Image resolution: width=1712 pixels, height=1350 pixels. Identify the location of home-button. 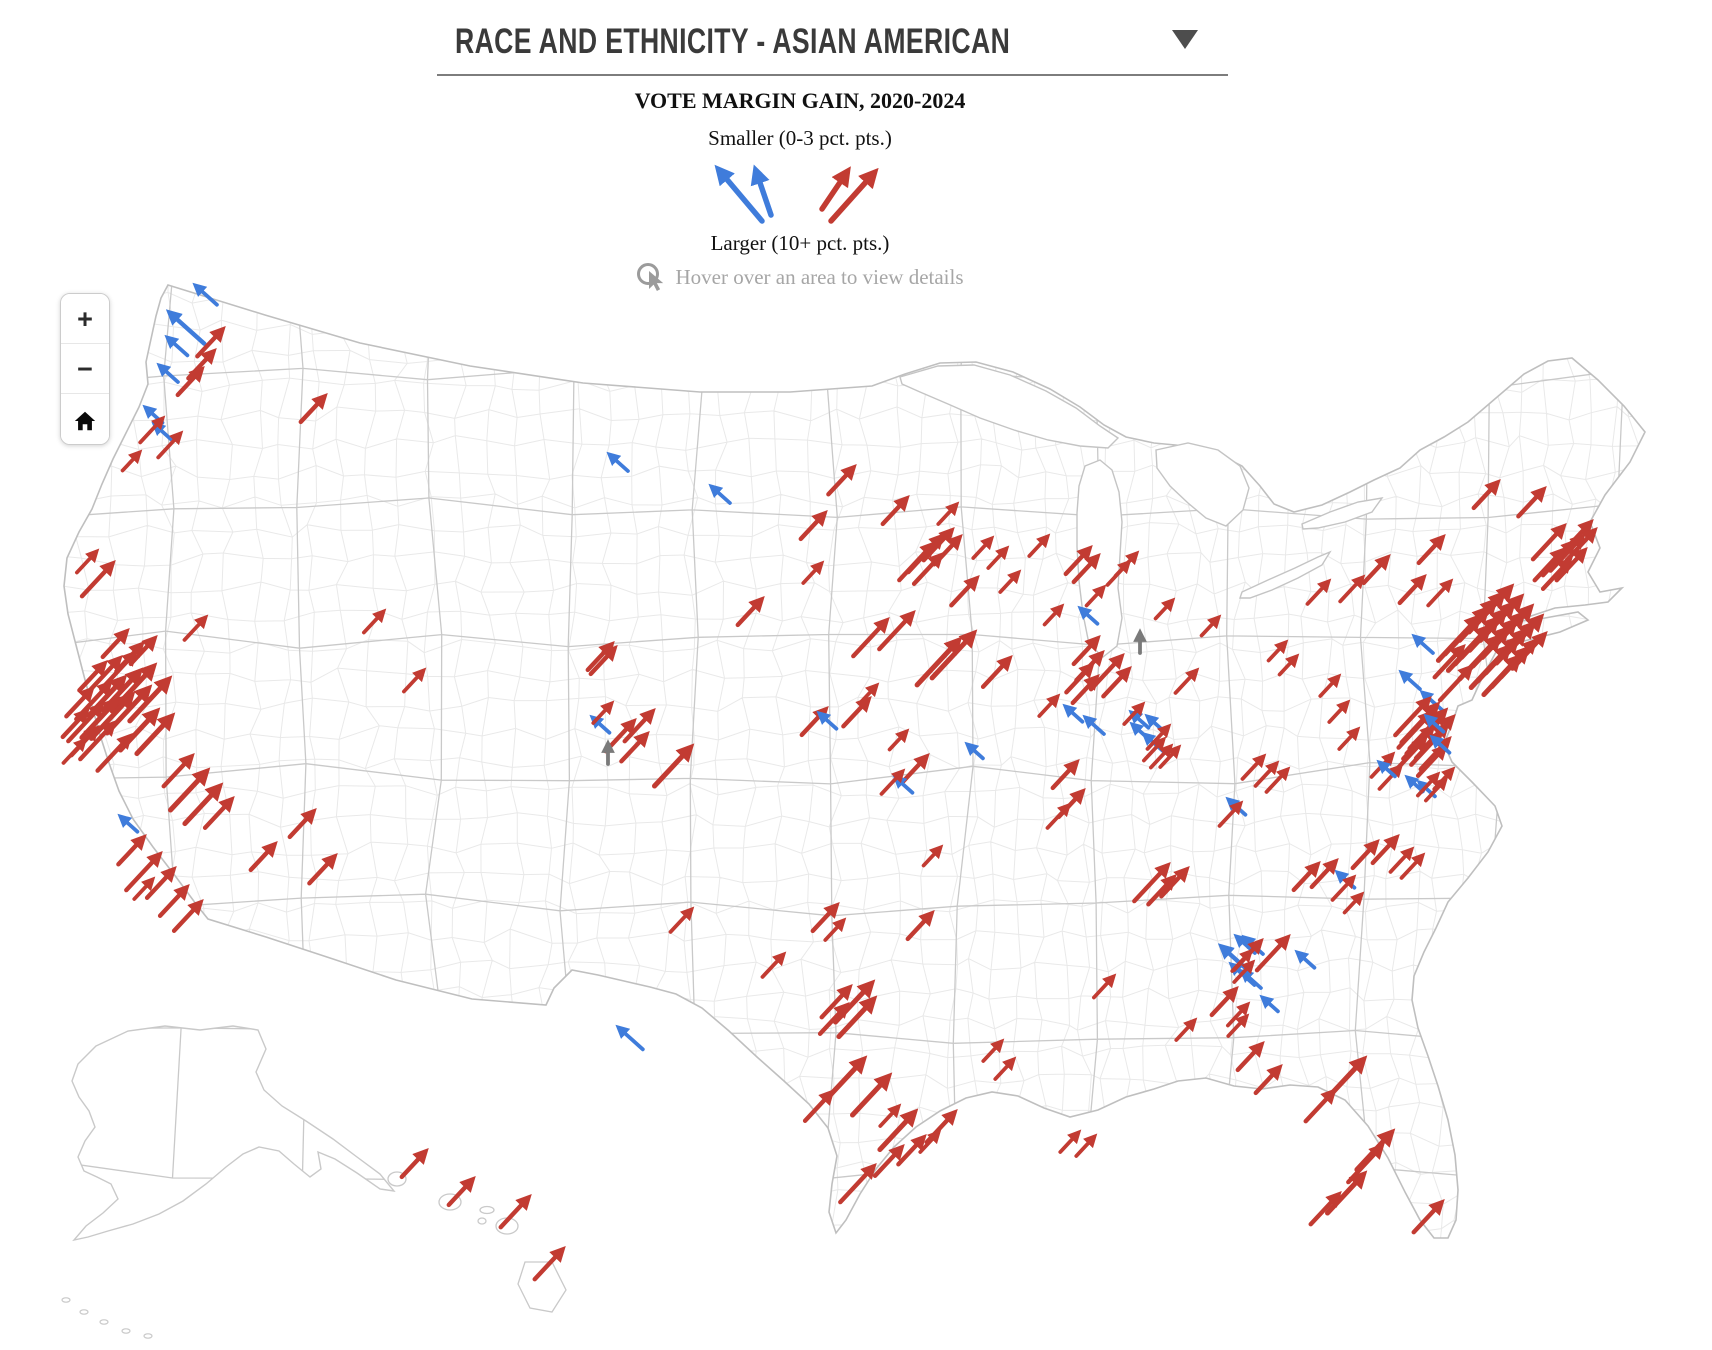
(85, 419).